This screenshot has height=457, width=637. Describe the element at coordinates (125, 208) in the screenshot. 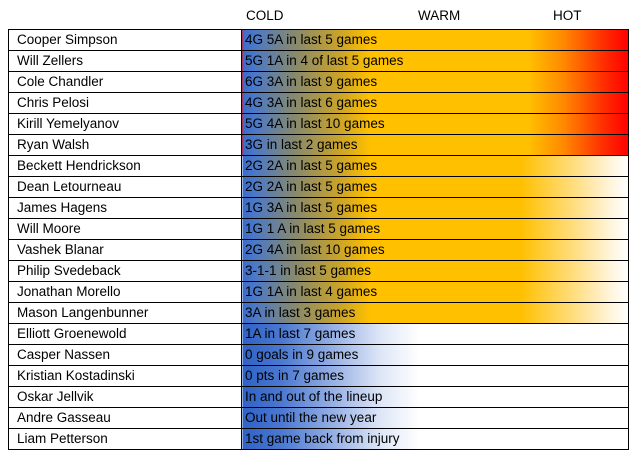

I see `player-name: James Hagens` at that location.